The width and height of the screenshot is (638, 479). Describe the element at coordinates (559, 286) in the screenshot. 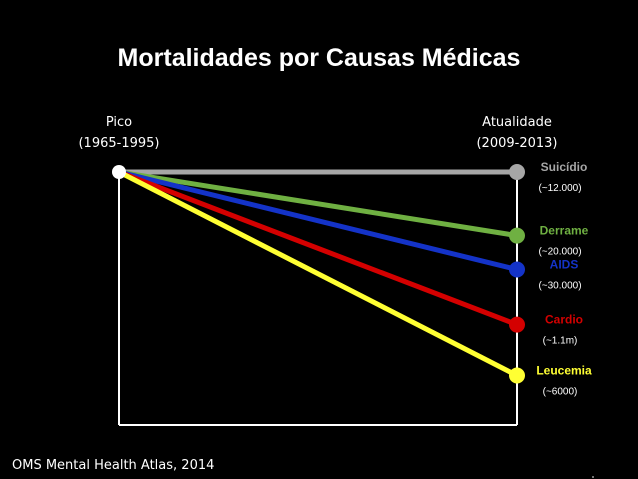

I see `series-count-aids: (~30.000)` at that location.